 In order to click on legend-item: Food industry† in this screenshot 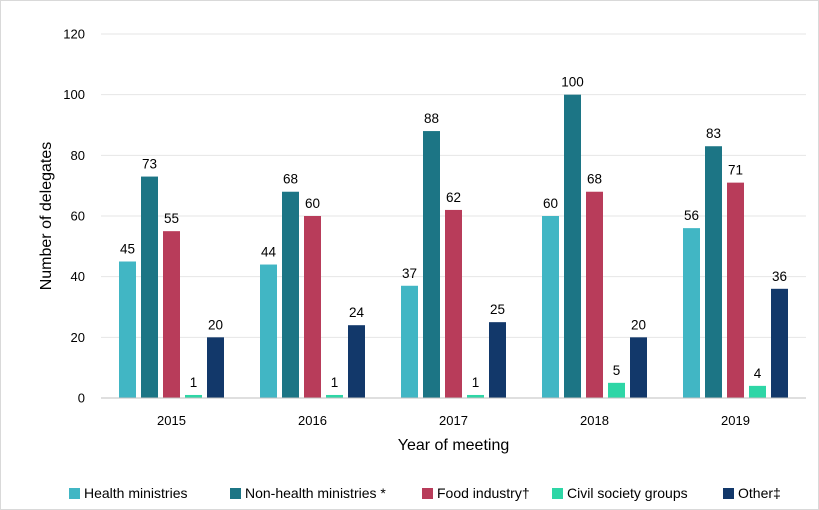, I will do `click(476, 493)`.